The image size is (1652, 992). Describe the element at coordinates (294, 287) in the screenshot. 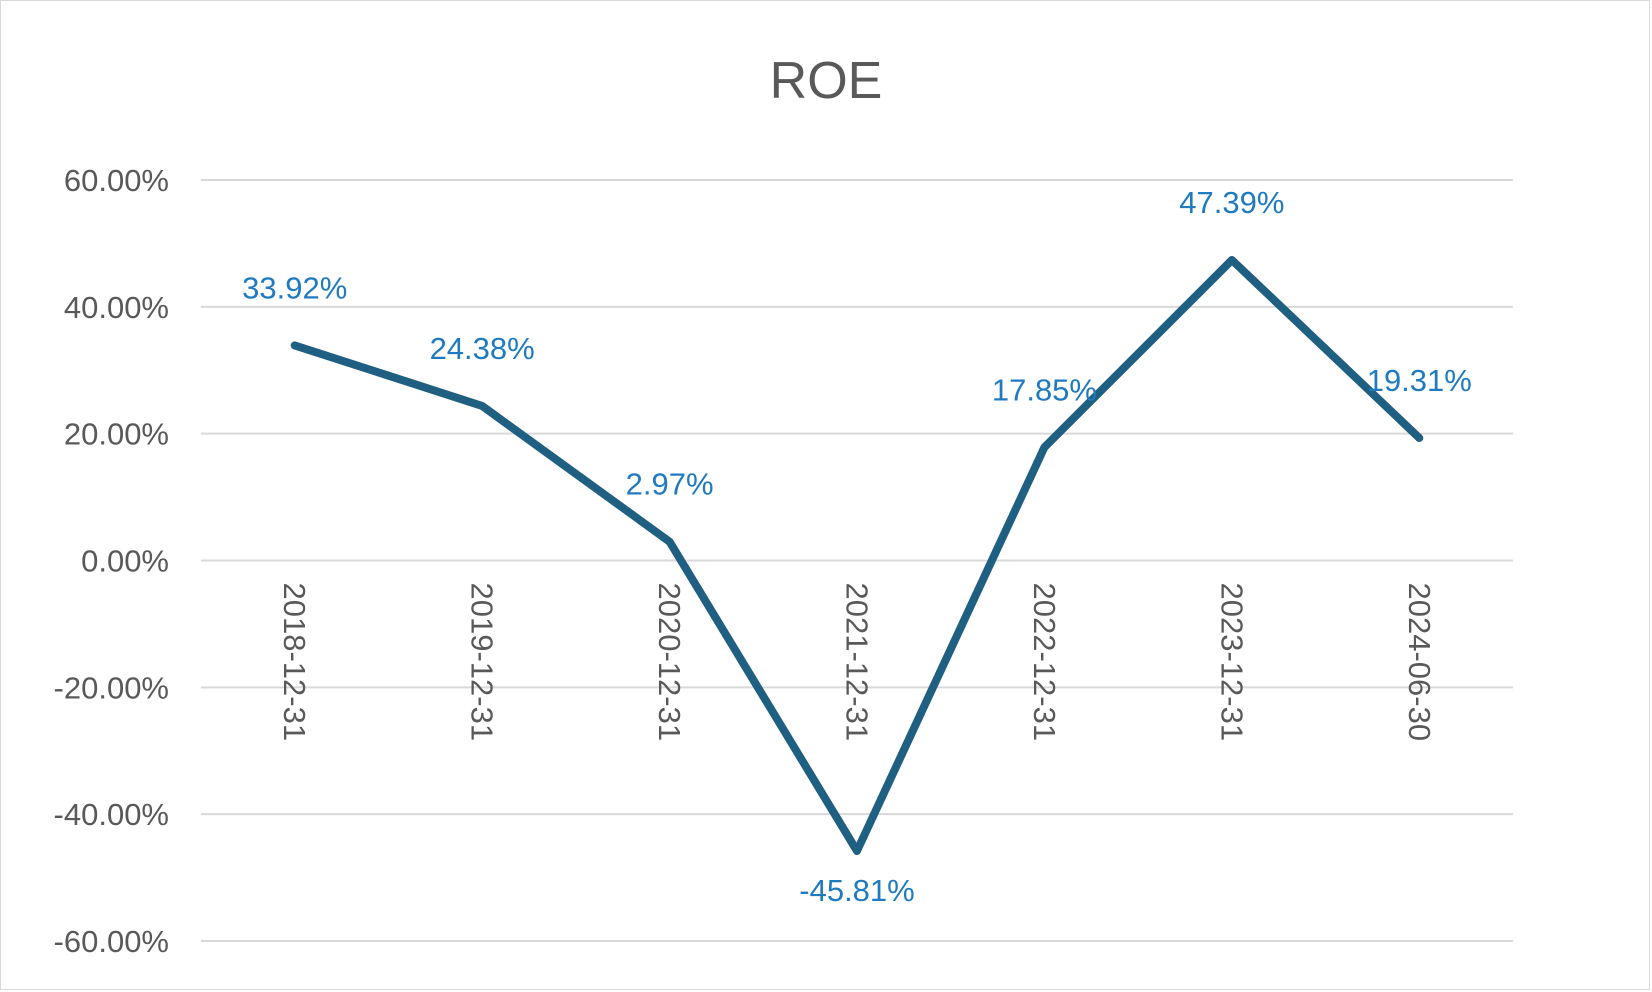

I see `data-label: 33.92%` at that location.